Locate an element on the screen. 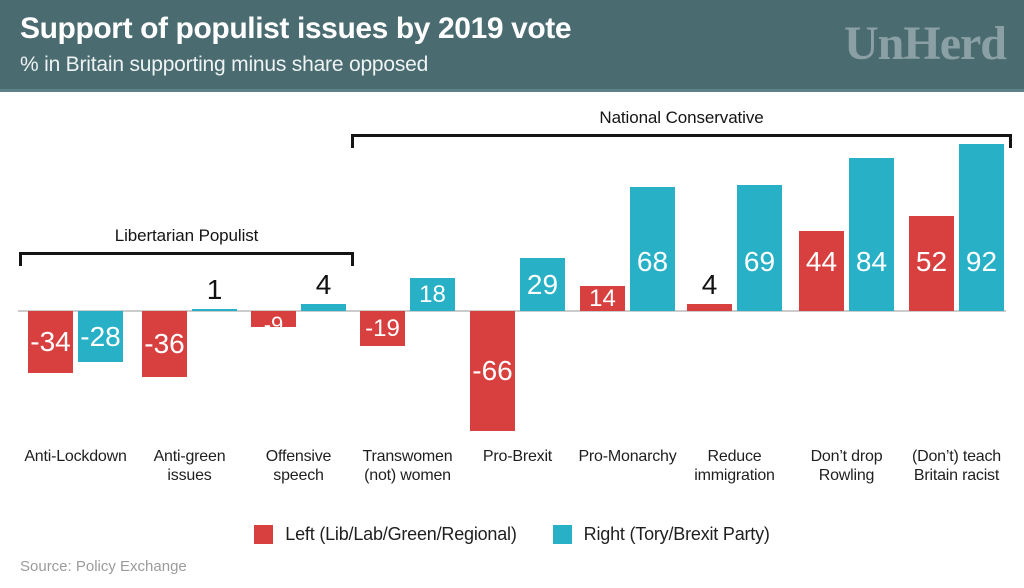 This screenshot has width=1024, height=588. value-label: -66 is located at coordinates (492, 370).